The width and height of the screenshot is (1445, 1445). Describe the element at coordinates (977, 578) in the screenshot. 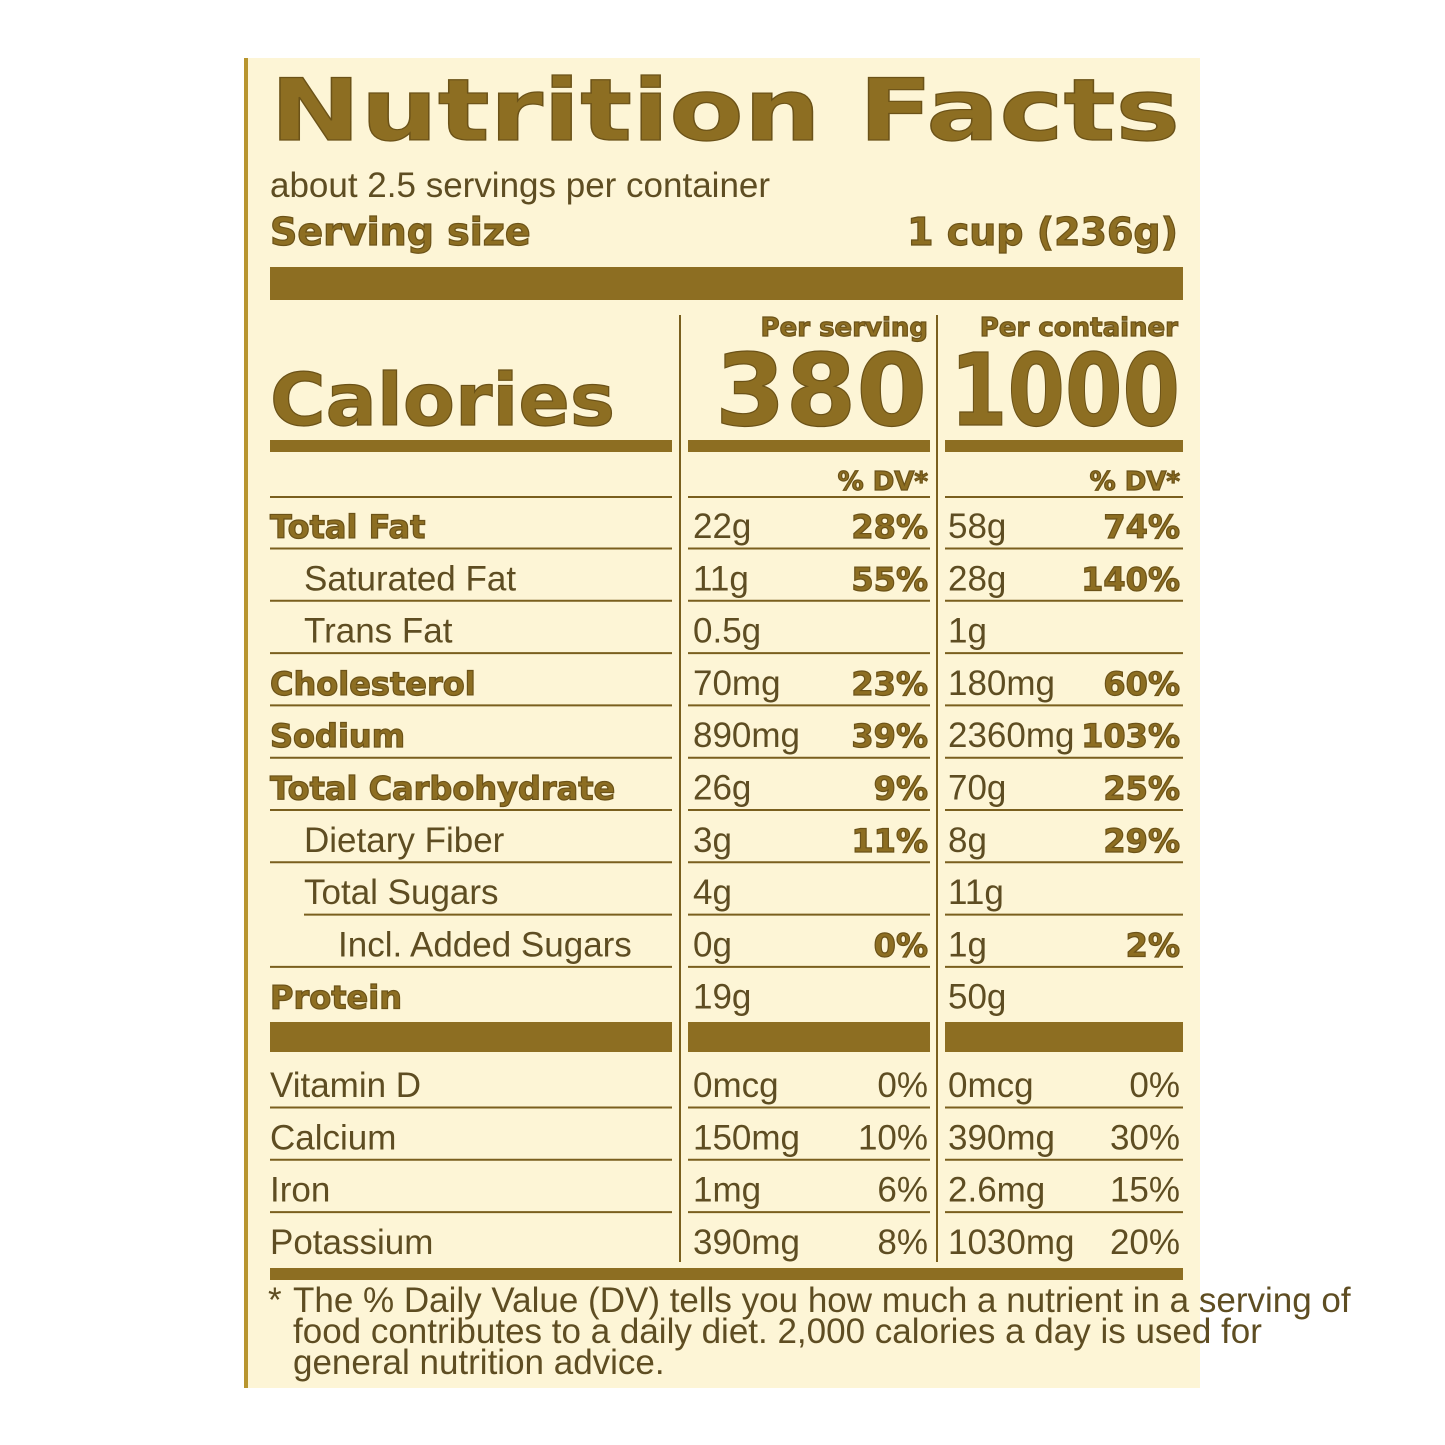

I see `container-amount: 28g` at that location.